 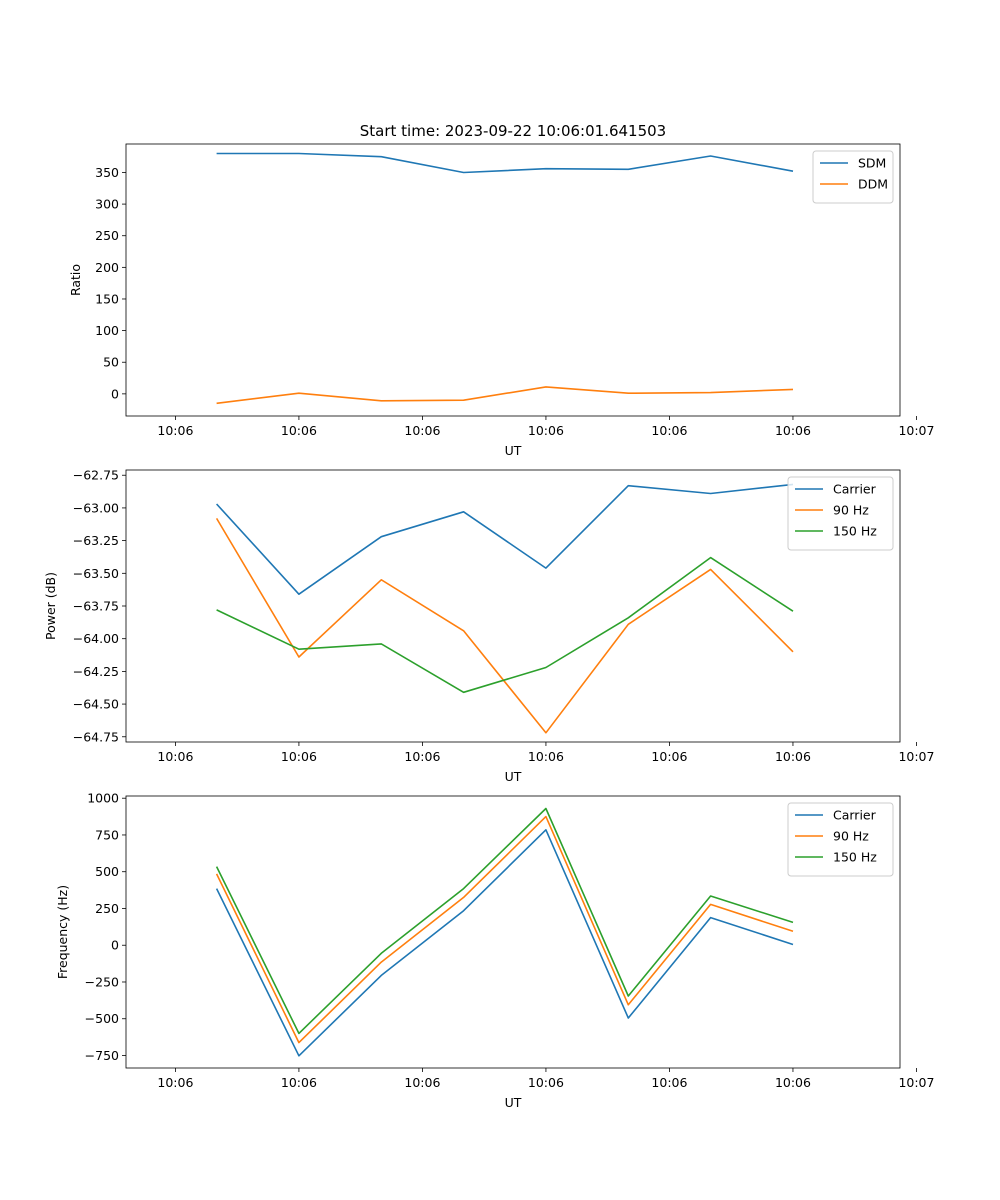 I want to click on legend-box, so click(x=853, y=177).